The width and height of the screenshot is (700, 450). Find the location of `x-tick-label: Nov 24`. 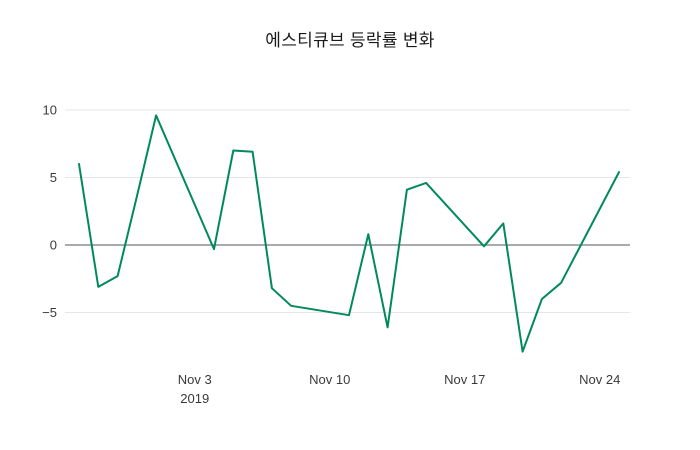

x-tick-label: Nov 24 is located at coordinates (599, 379).